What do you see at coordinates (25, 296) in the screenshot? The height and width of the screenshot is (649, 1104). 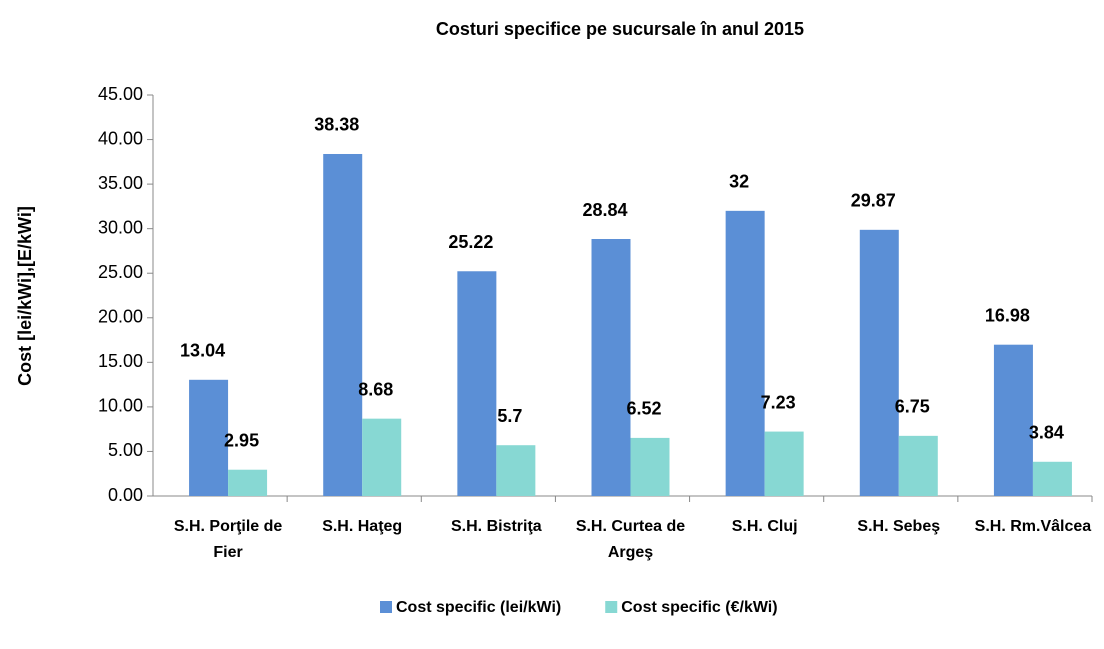 I see `y-axis-title: Cost [lei/kWi],[E/kWi]` at bounding box center [25, 296].